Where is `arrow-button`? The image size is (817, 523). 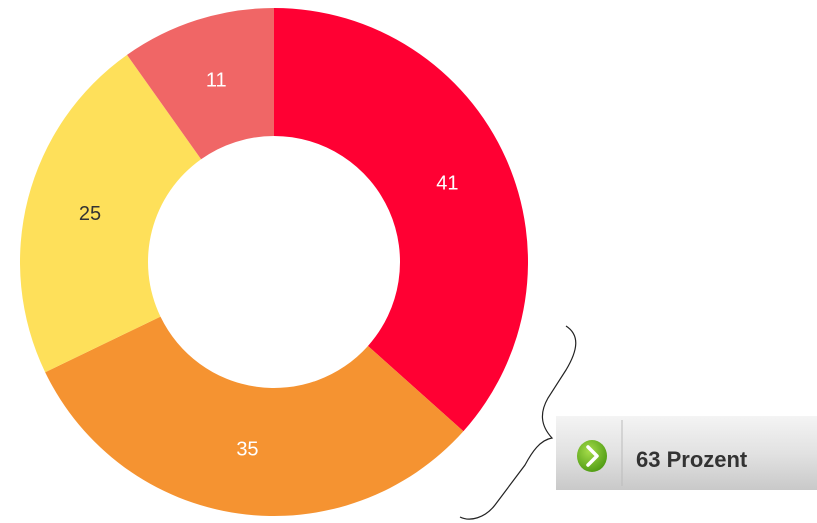
arrow-button is located at coordinates (592, 456).